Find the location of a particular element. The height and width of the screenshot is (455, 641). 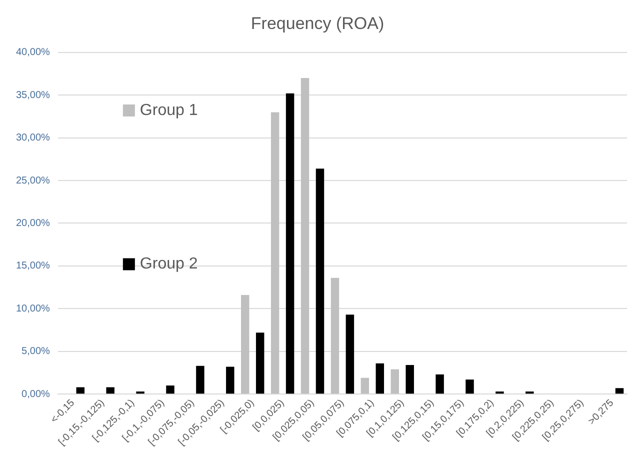

chart-title: Frequency (ROA) is located at coordinates (317, 23).